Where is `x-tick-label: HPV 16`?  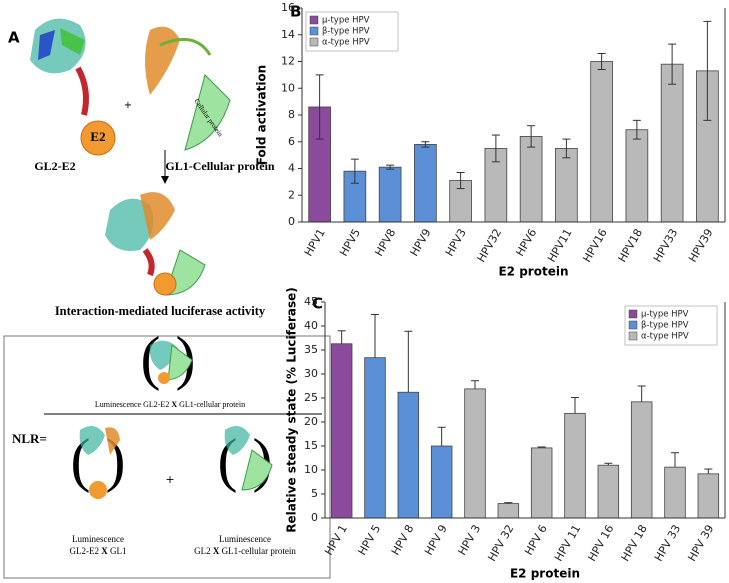
x-tick-label: HPV 16 is located at coordinates (600, 543).